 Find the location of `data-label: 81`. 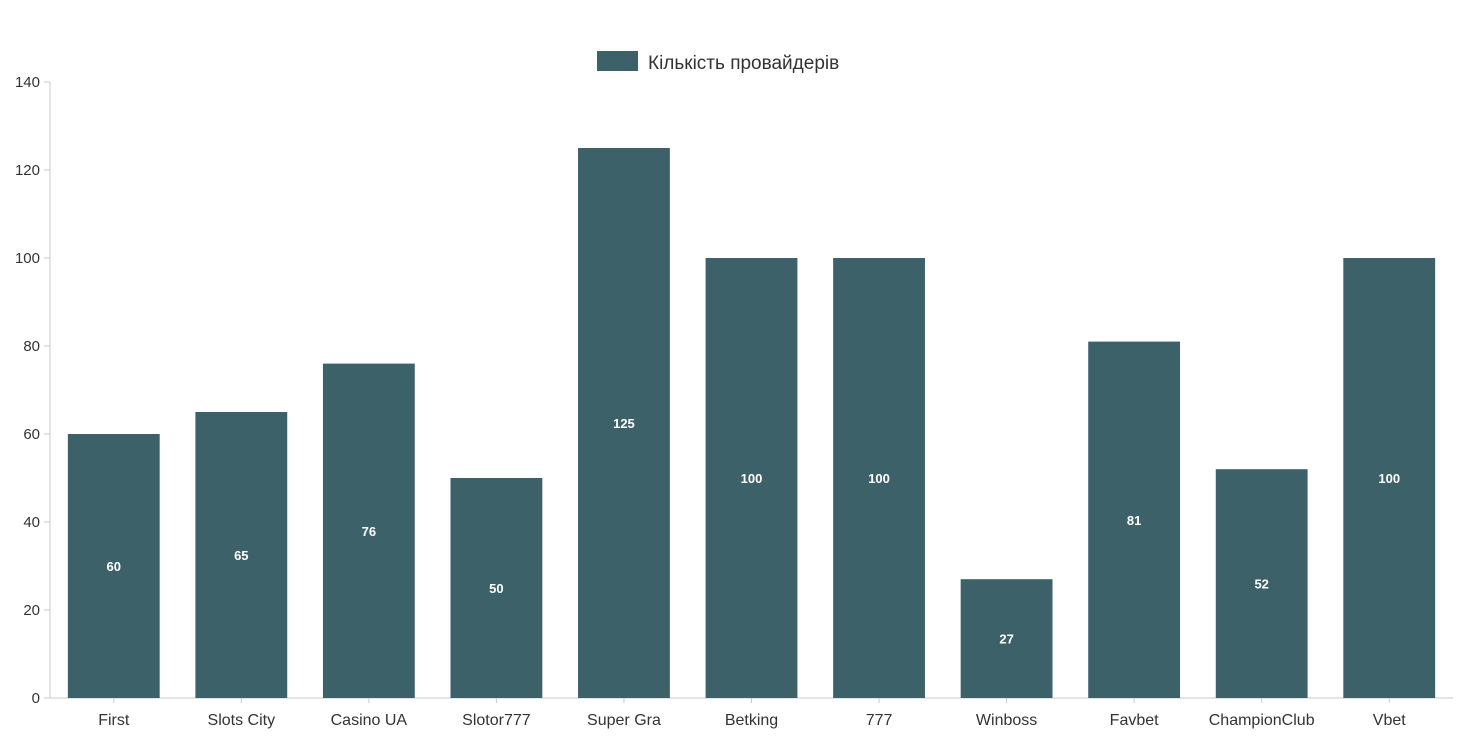

data-label: 81 is located at coordinates (1134, 520).